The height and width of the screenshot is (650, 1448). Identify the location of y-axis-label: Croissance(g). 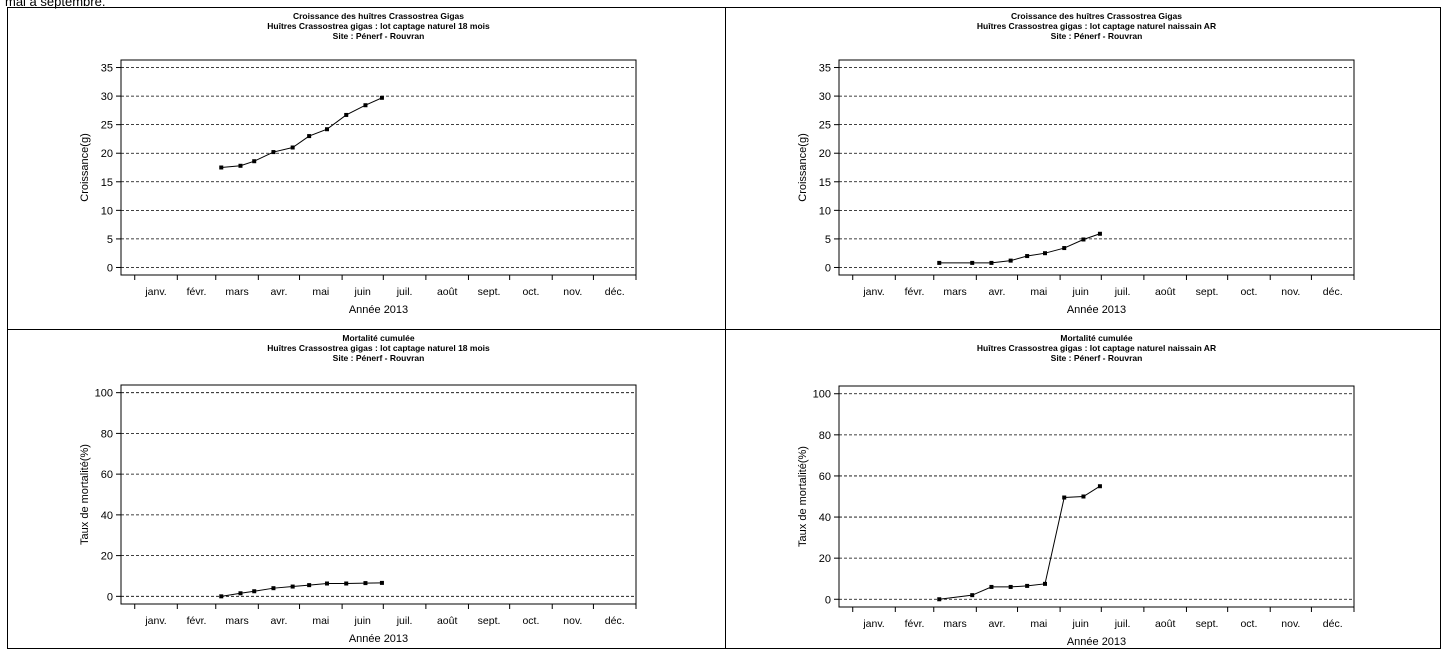
(803, 167).